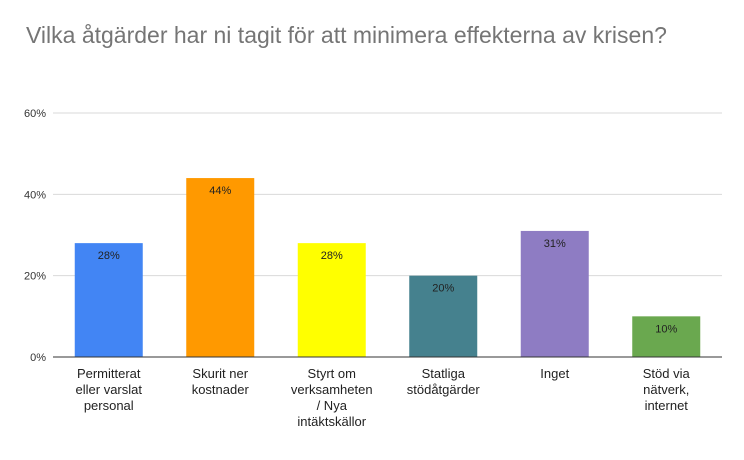 This screenshot has width=744, height=460. Describe the element at coordinates (38, 358) in the screenshot. I see `y-tick-label: 0%` at that location.